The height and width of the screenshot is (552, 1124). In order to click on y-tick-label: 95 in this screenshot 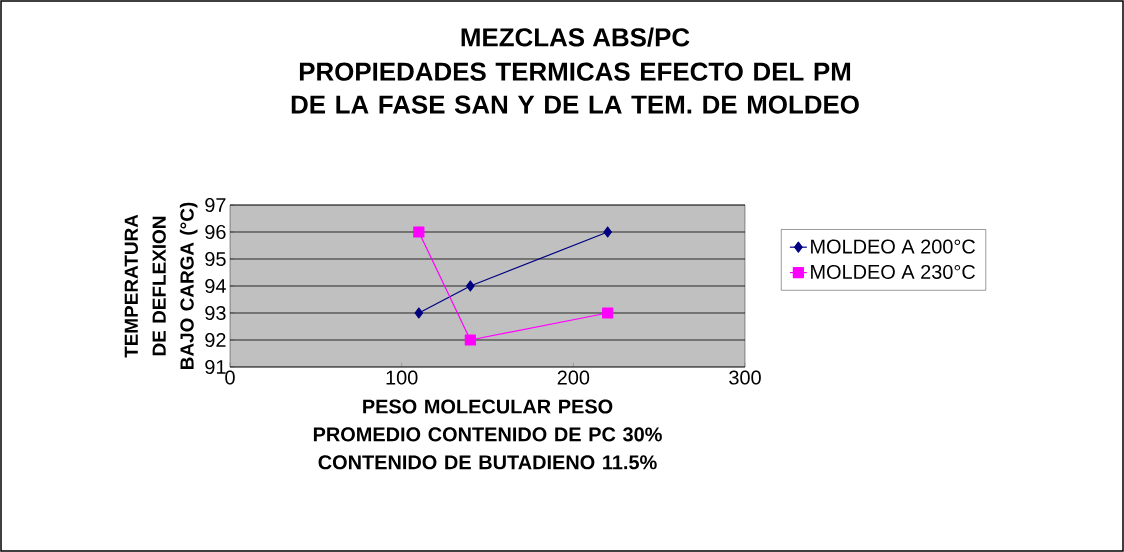, I will do `click(215, 259)`.